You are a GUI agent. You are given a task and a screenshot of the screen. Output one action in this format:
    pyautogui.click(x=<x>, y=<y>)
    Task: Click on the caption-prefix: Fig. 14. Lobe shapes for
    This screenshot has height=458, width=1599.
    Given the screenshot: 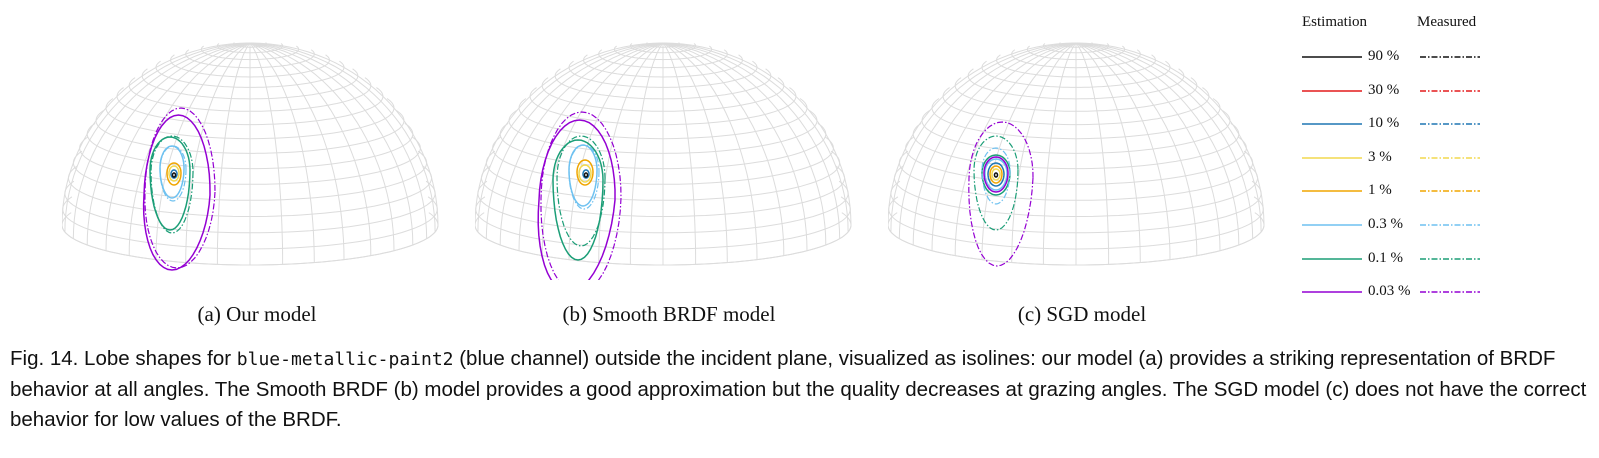 What is the action you would take?
    pyautogui.click(x=123, y=358)
    